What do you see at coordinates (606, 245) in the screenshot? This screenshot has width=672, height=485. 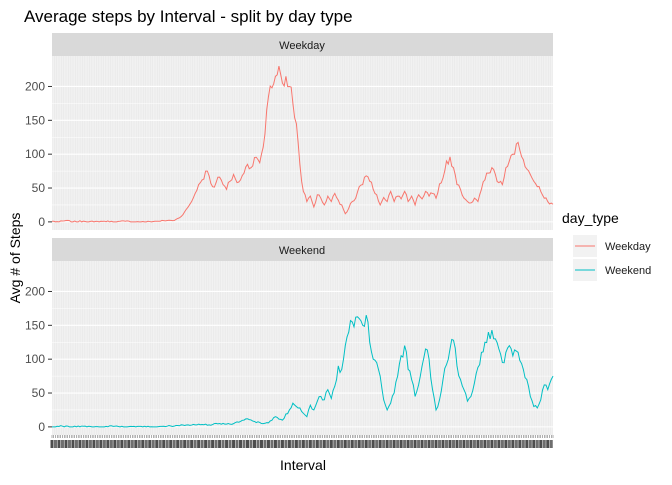 I see `legend: day_type Weekday Weekend` at bounding box center [606, 245].